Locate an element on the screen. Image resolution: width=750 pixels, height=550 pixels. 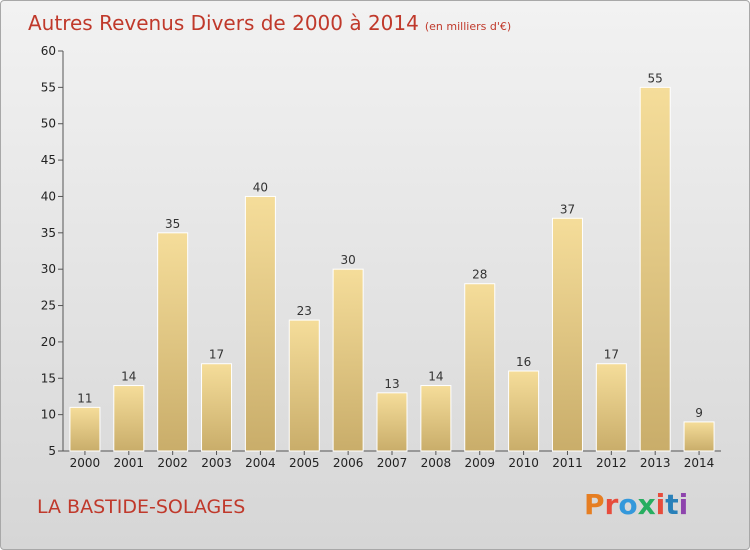
bar-2003 is located at coordinates (217, 407).